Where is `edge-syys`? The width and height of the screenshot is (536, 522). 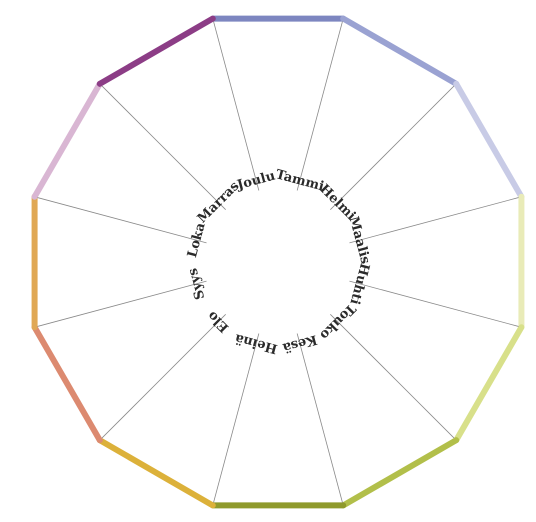 edge-syys is located at coordinates (67, 384).